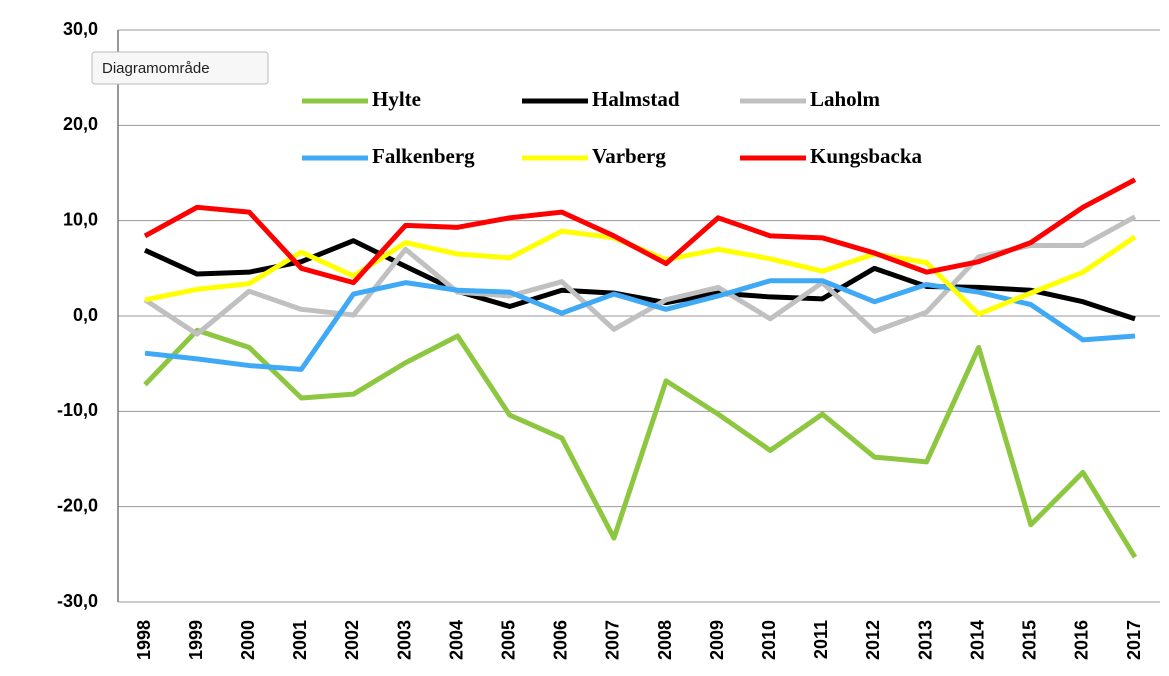  I want to click on y-tick-label: 30,0, so click(80, 29).